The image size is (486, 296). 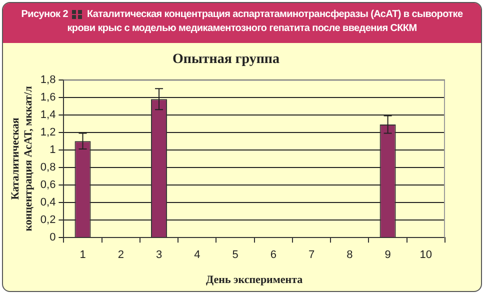 What do you see at coordinates (255, 280) in the screenshot?
I see `x-axis-title: День эксперимента` at bounding box center [255, 280].